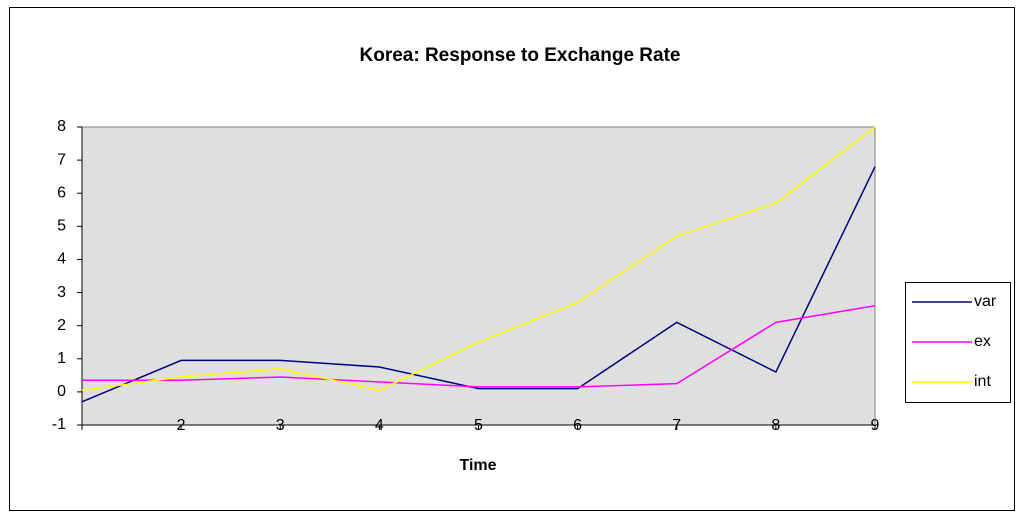  Describe the element at coordinates (982, 341) in the screenshot. I see `legend-label: ex` at that location.